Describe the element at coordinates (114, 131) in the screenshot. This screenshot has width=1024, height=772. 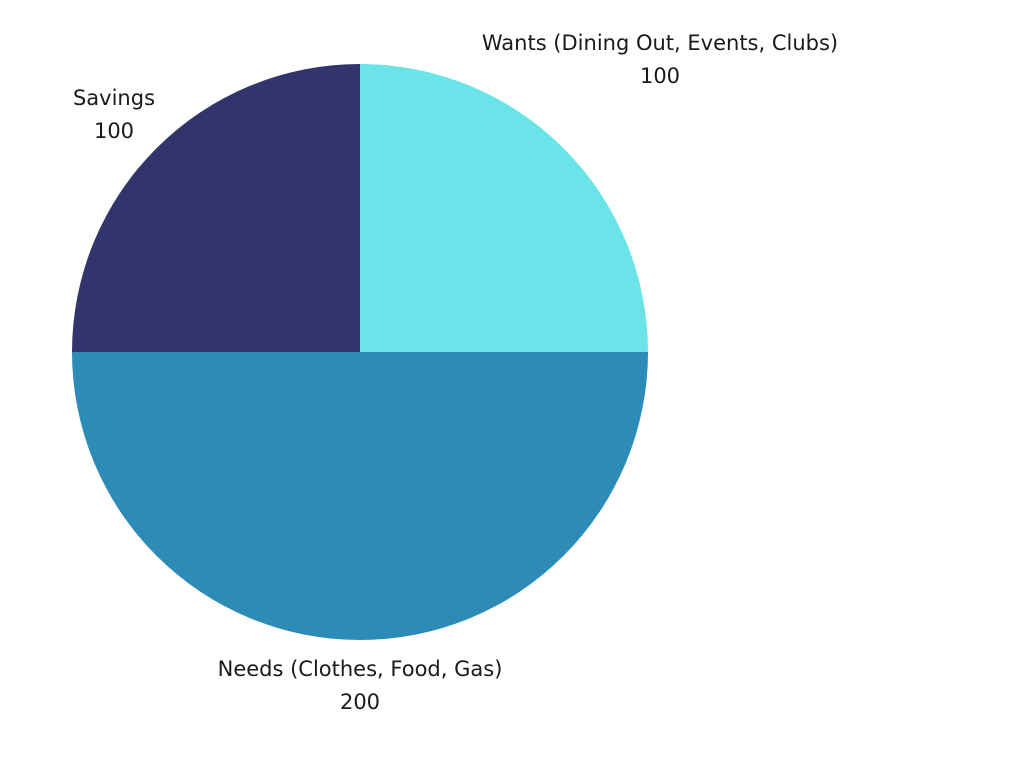
I see `slice-value-2: 100` at that location.